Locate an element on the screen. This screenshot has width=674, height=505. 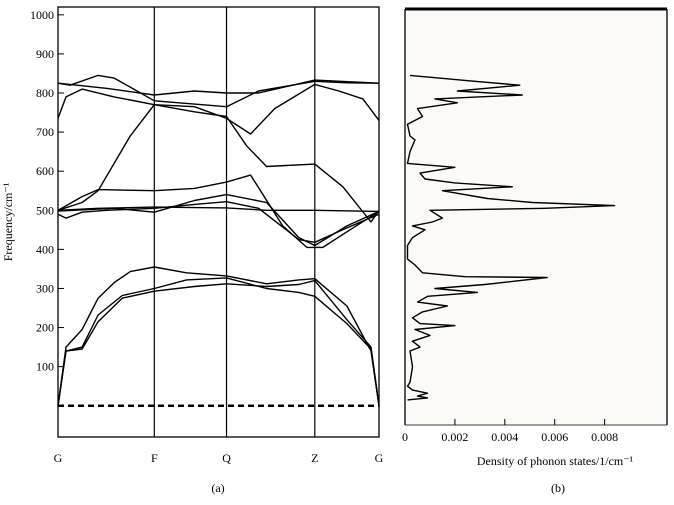
panel-b-label: (b) is located at coordinates (558, 488).